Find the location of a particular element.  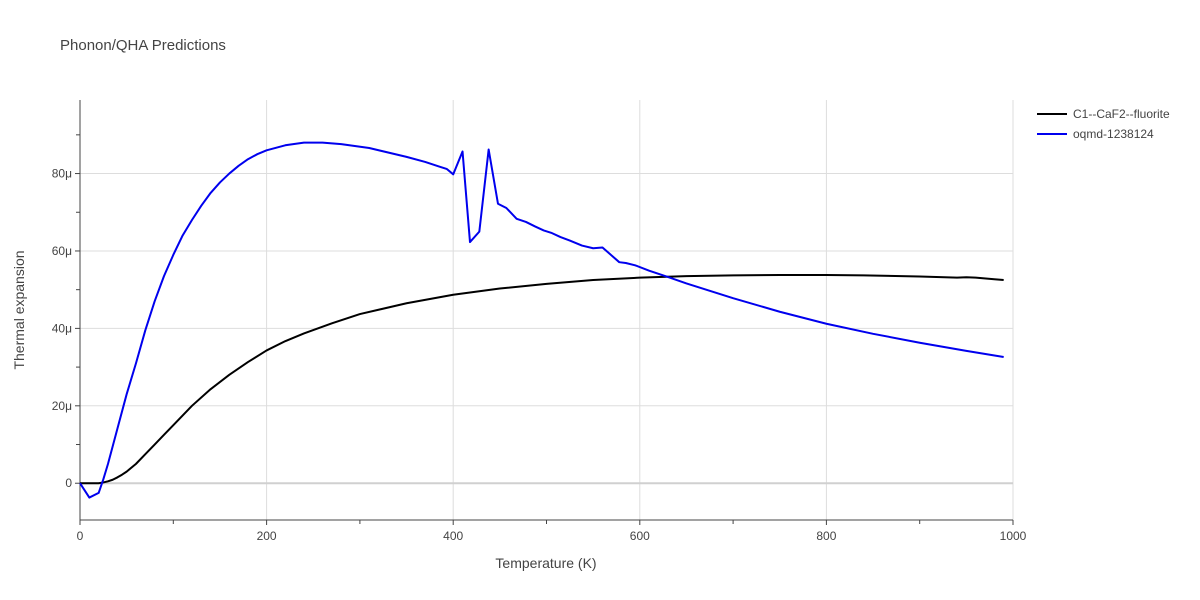

y-tick-label: 40μ is located at coordinates (62, 328).